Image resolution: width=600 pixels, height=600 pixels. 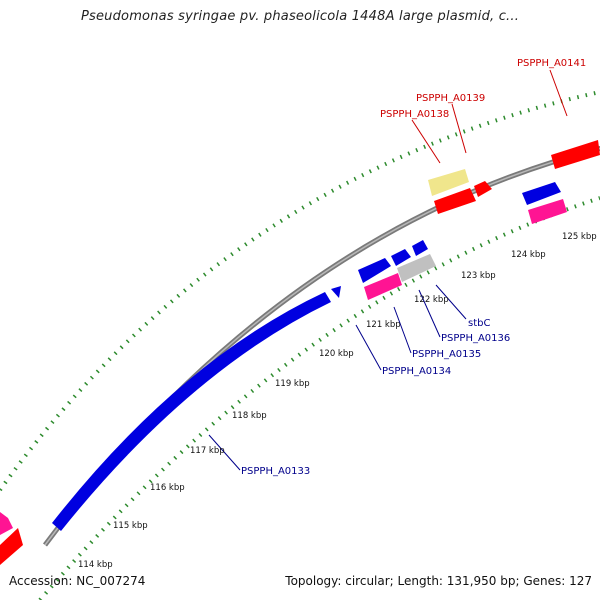 What do you see at coordinates (558, 93) in the screenshot?
I see `leader-PSPPH_A0141` at bounding box center [558, 93].